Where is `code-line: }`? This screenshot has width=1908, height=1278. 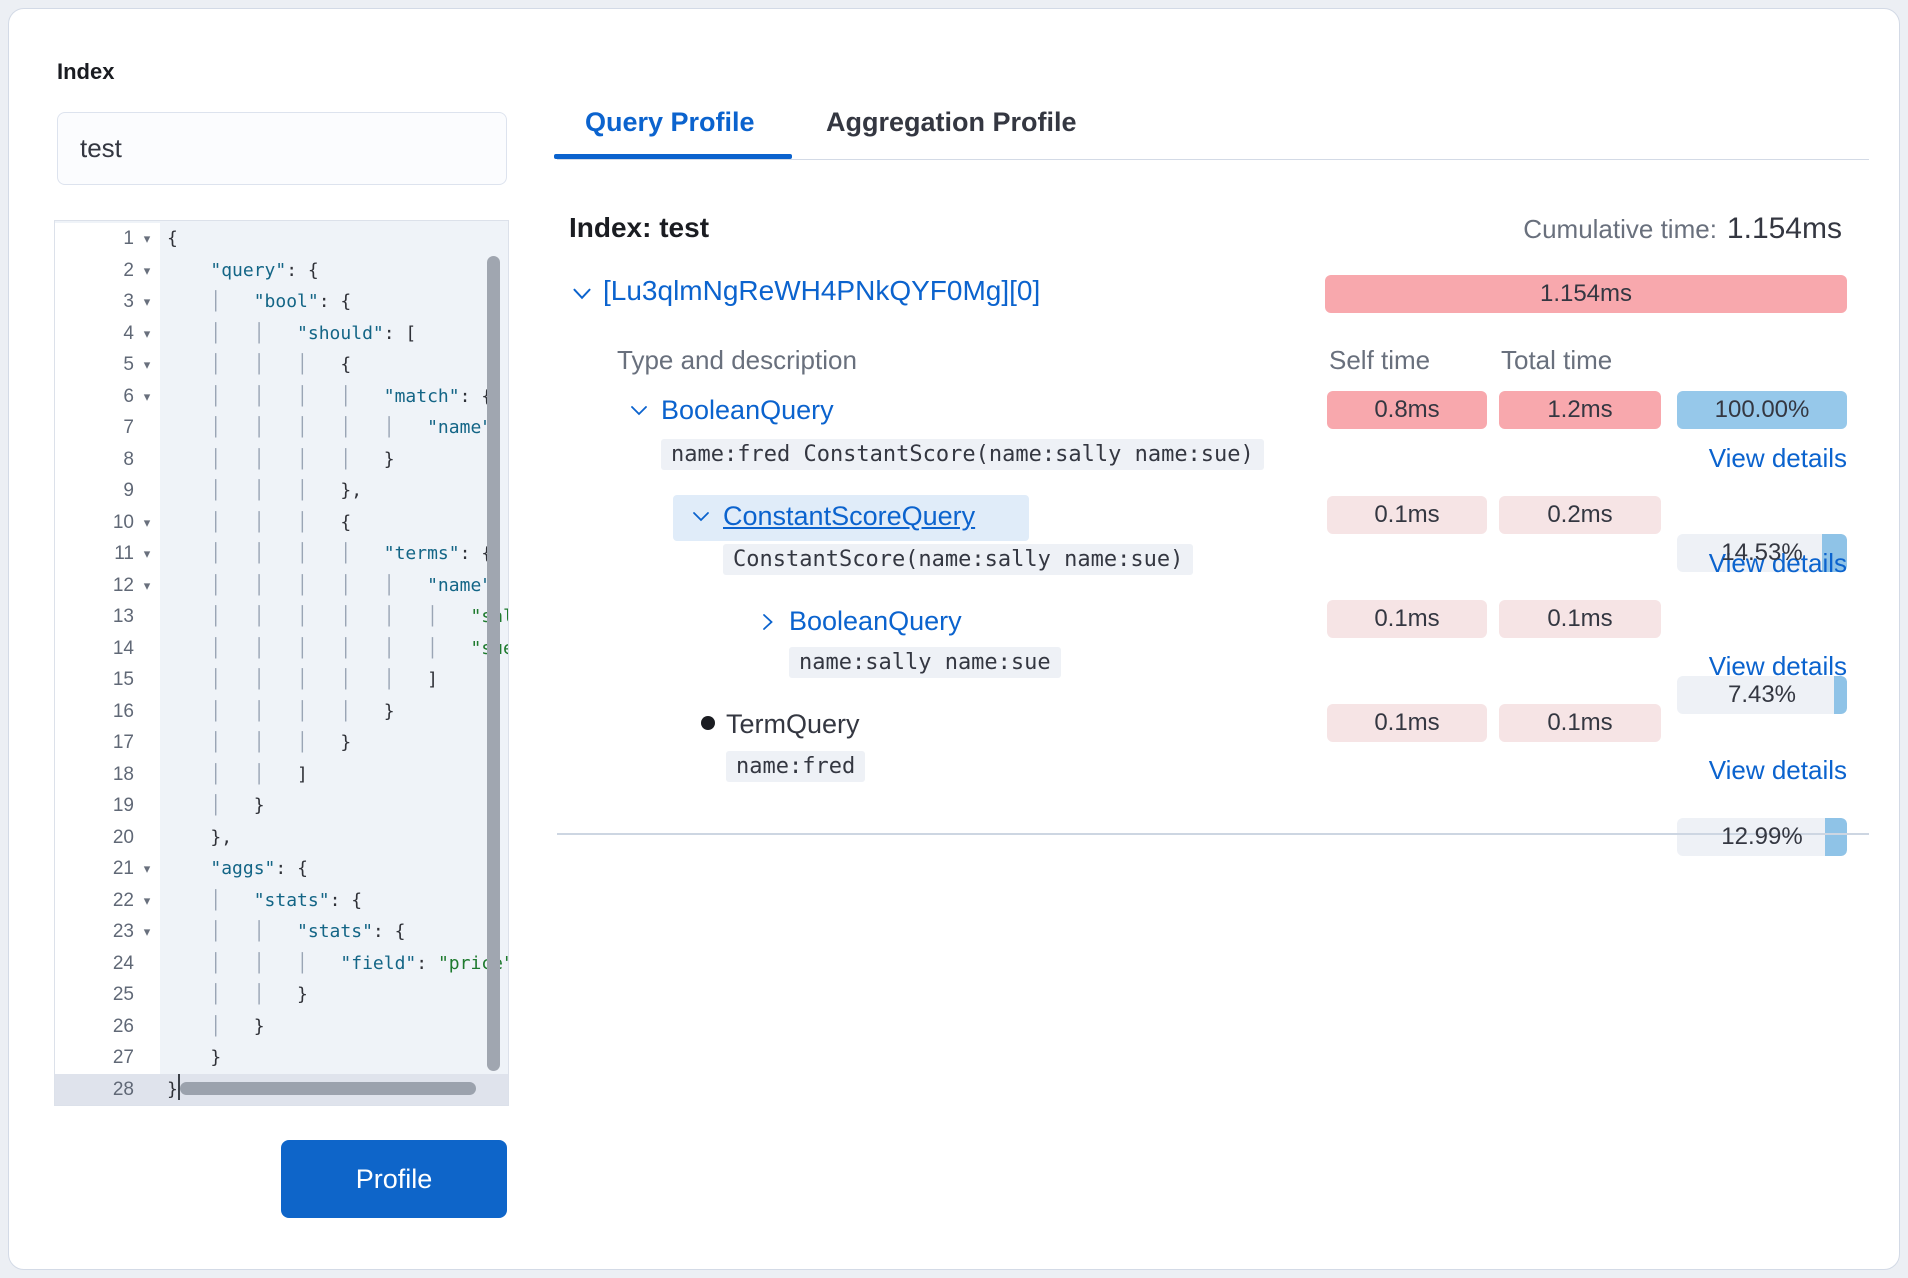 code-line: } is located at coordinates (216, 1057).